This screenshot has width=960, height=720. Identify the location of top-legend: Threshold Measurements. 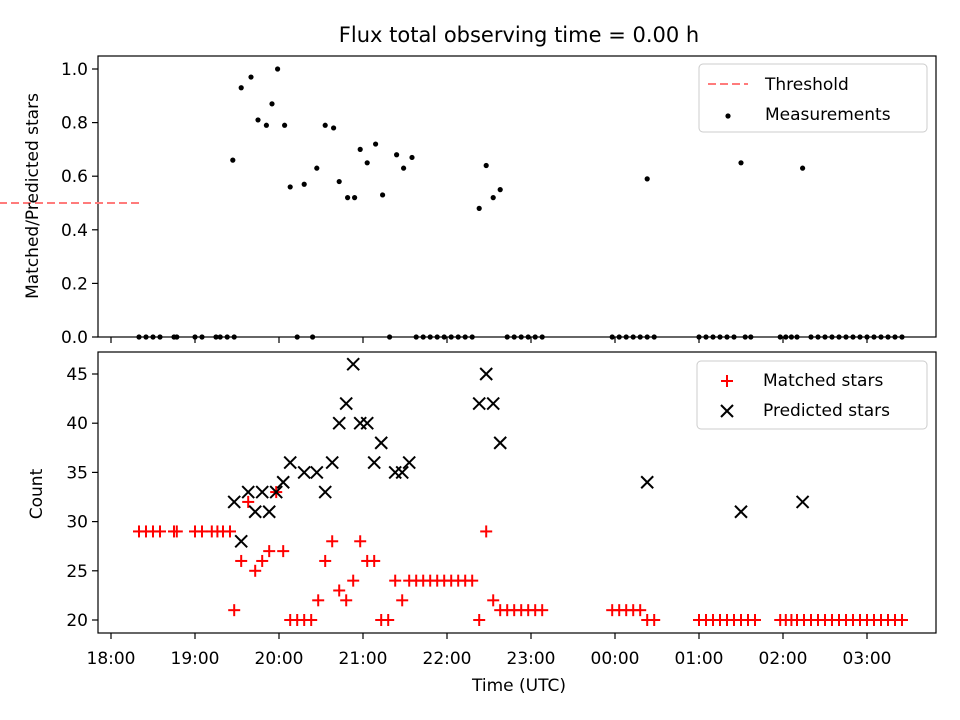
(813, 98).